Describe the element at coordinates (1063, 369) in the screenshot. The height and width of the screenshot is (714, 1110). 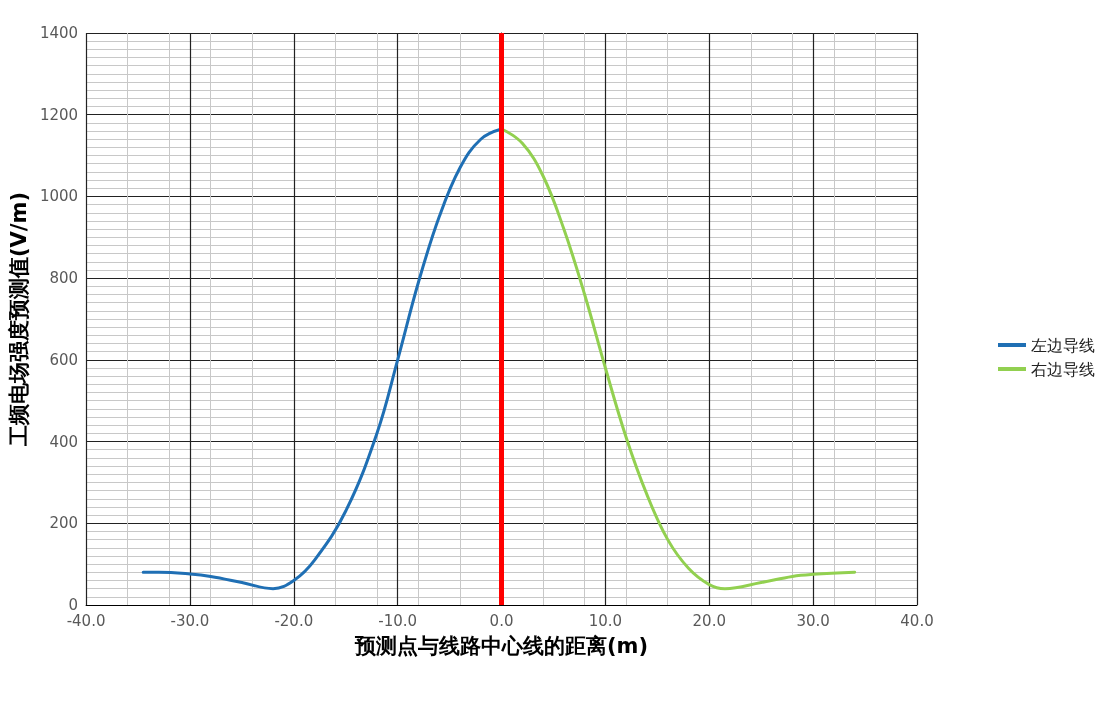
I see `legend-label: 右边导线` at that location.